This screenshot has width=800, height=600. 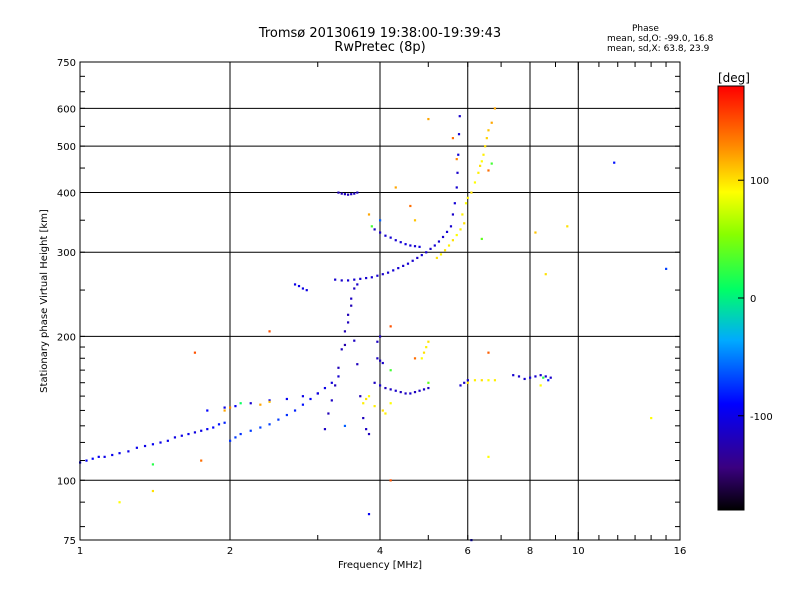 I want to click on chart-title: Tromsø 20130619 19:38:00-19:39:43, so click(x=380, y=33).